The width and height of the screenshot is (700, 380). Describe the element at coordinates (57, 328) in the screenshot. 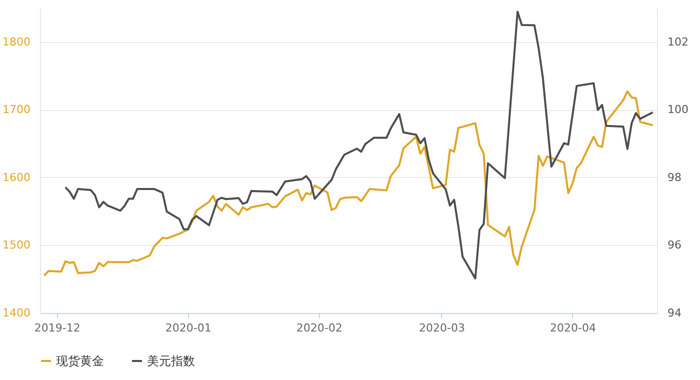

I see `x-tick-label: 2019-12` at that location.